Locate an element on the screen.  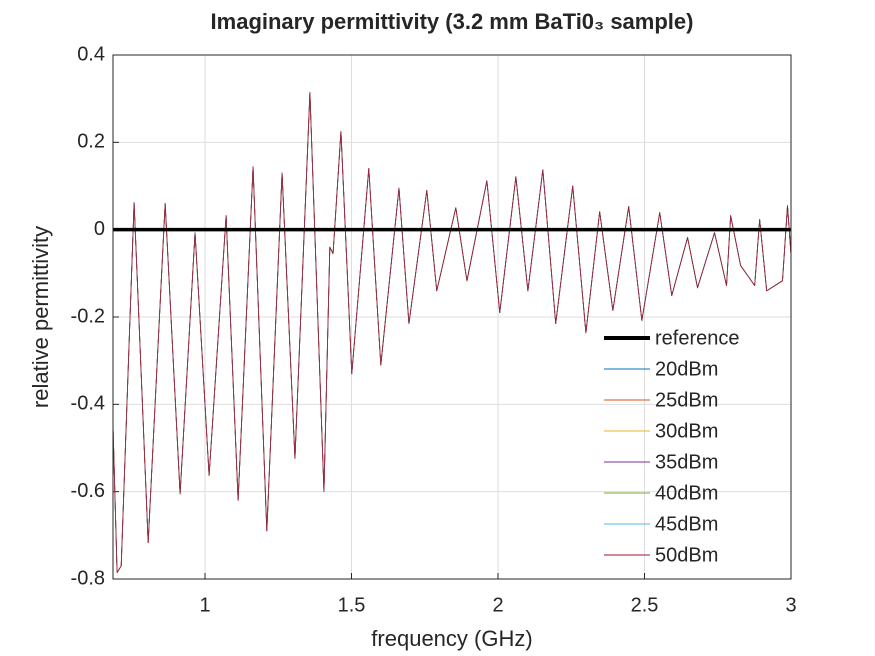
y-tick-label: -0.2 is located at coordinates (88, 316).